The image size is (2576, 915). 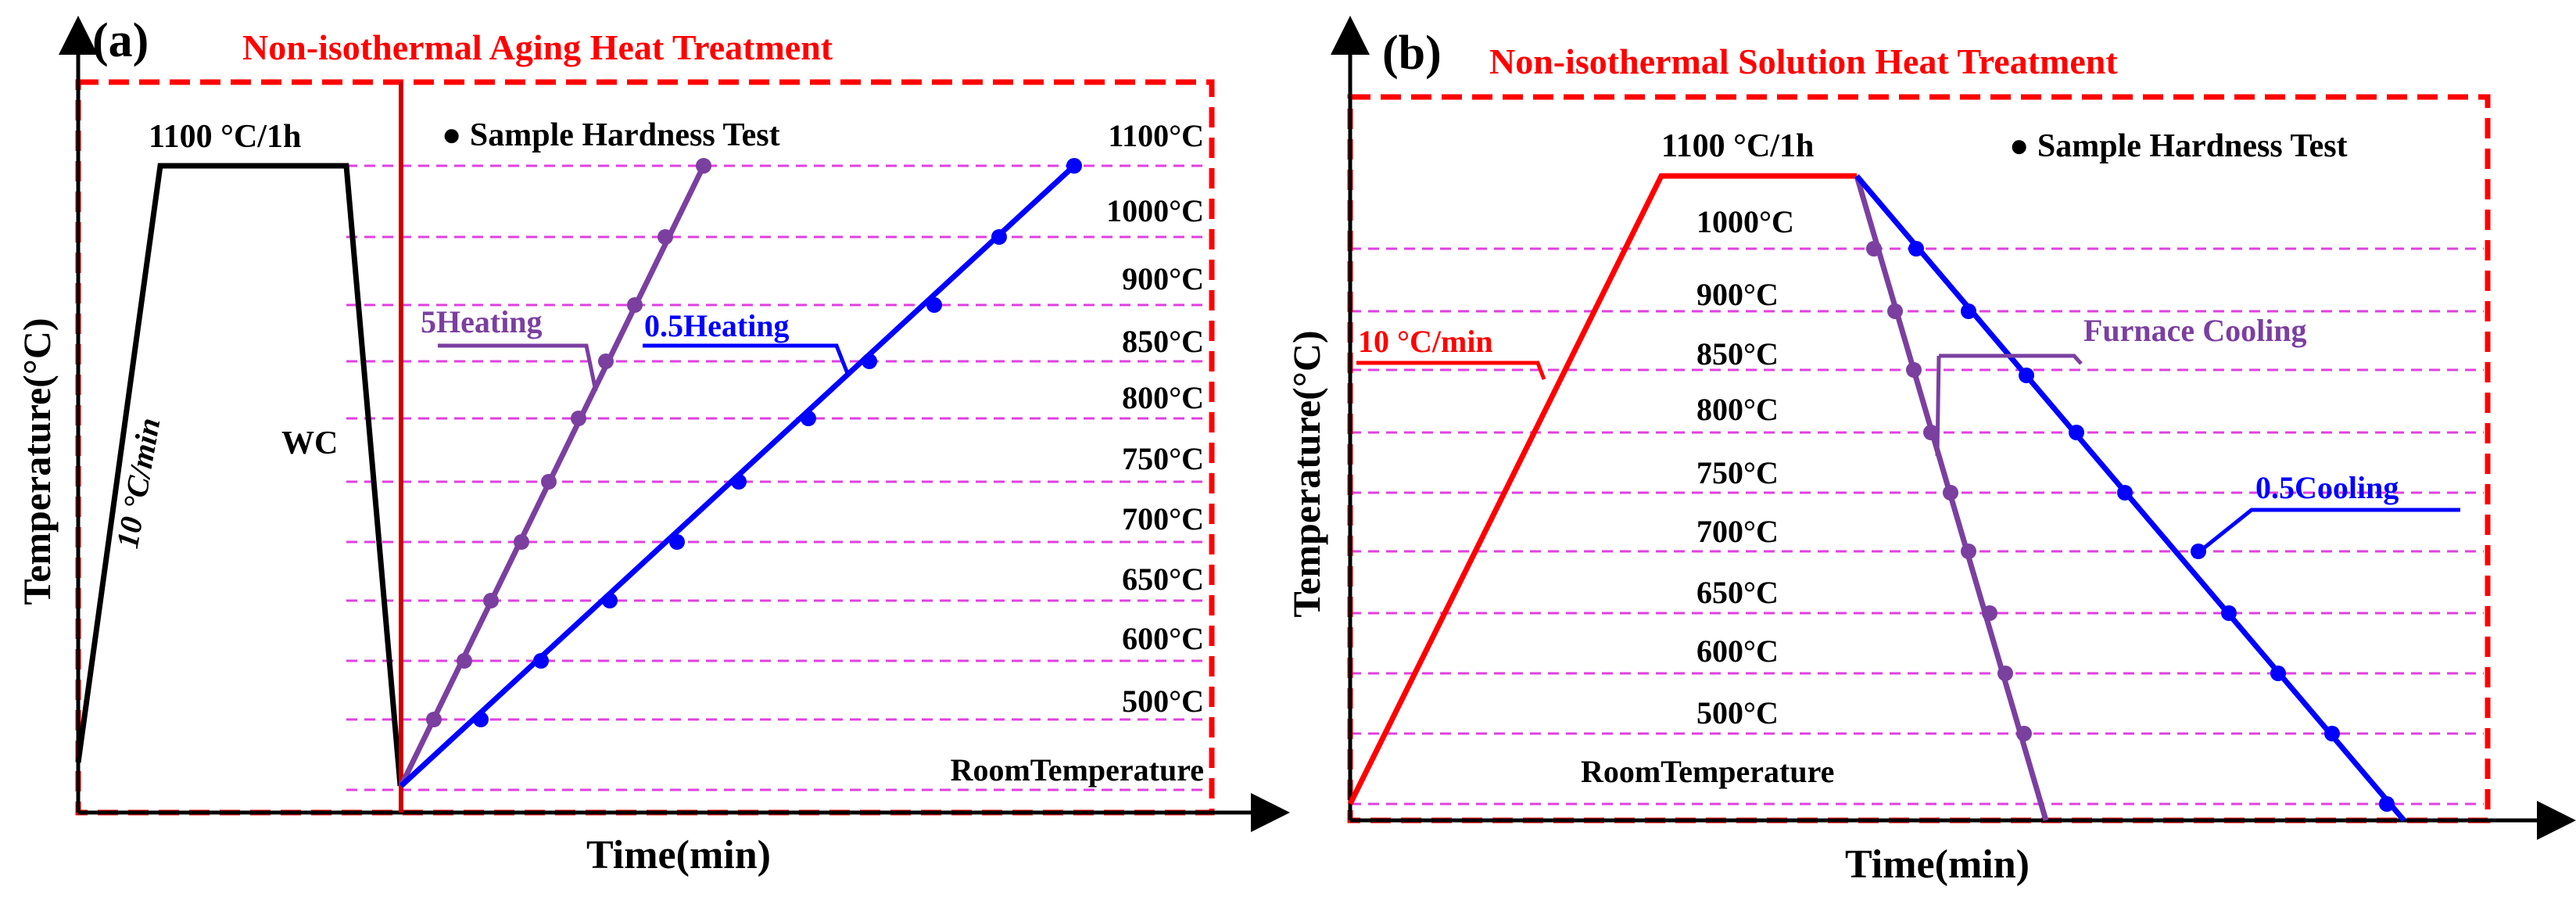 What do you see at coordinates (239, 475) in the screenshot?
I see `panel-a-solution-profile` at bounding box center [239, 475].